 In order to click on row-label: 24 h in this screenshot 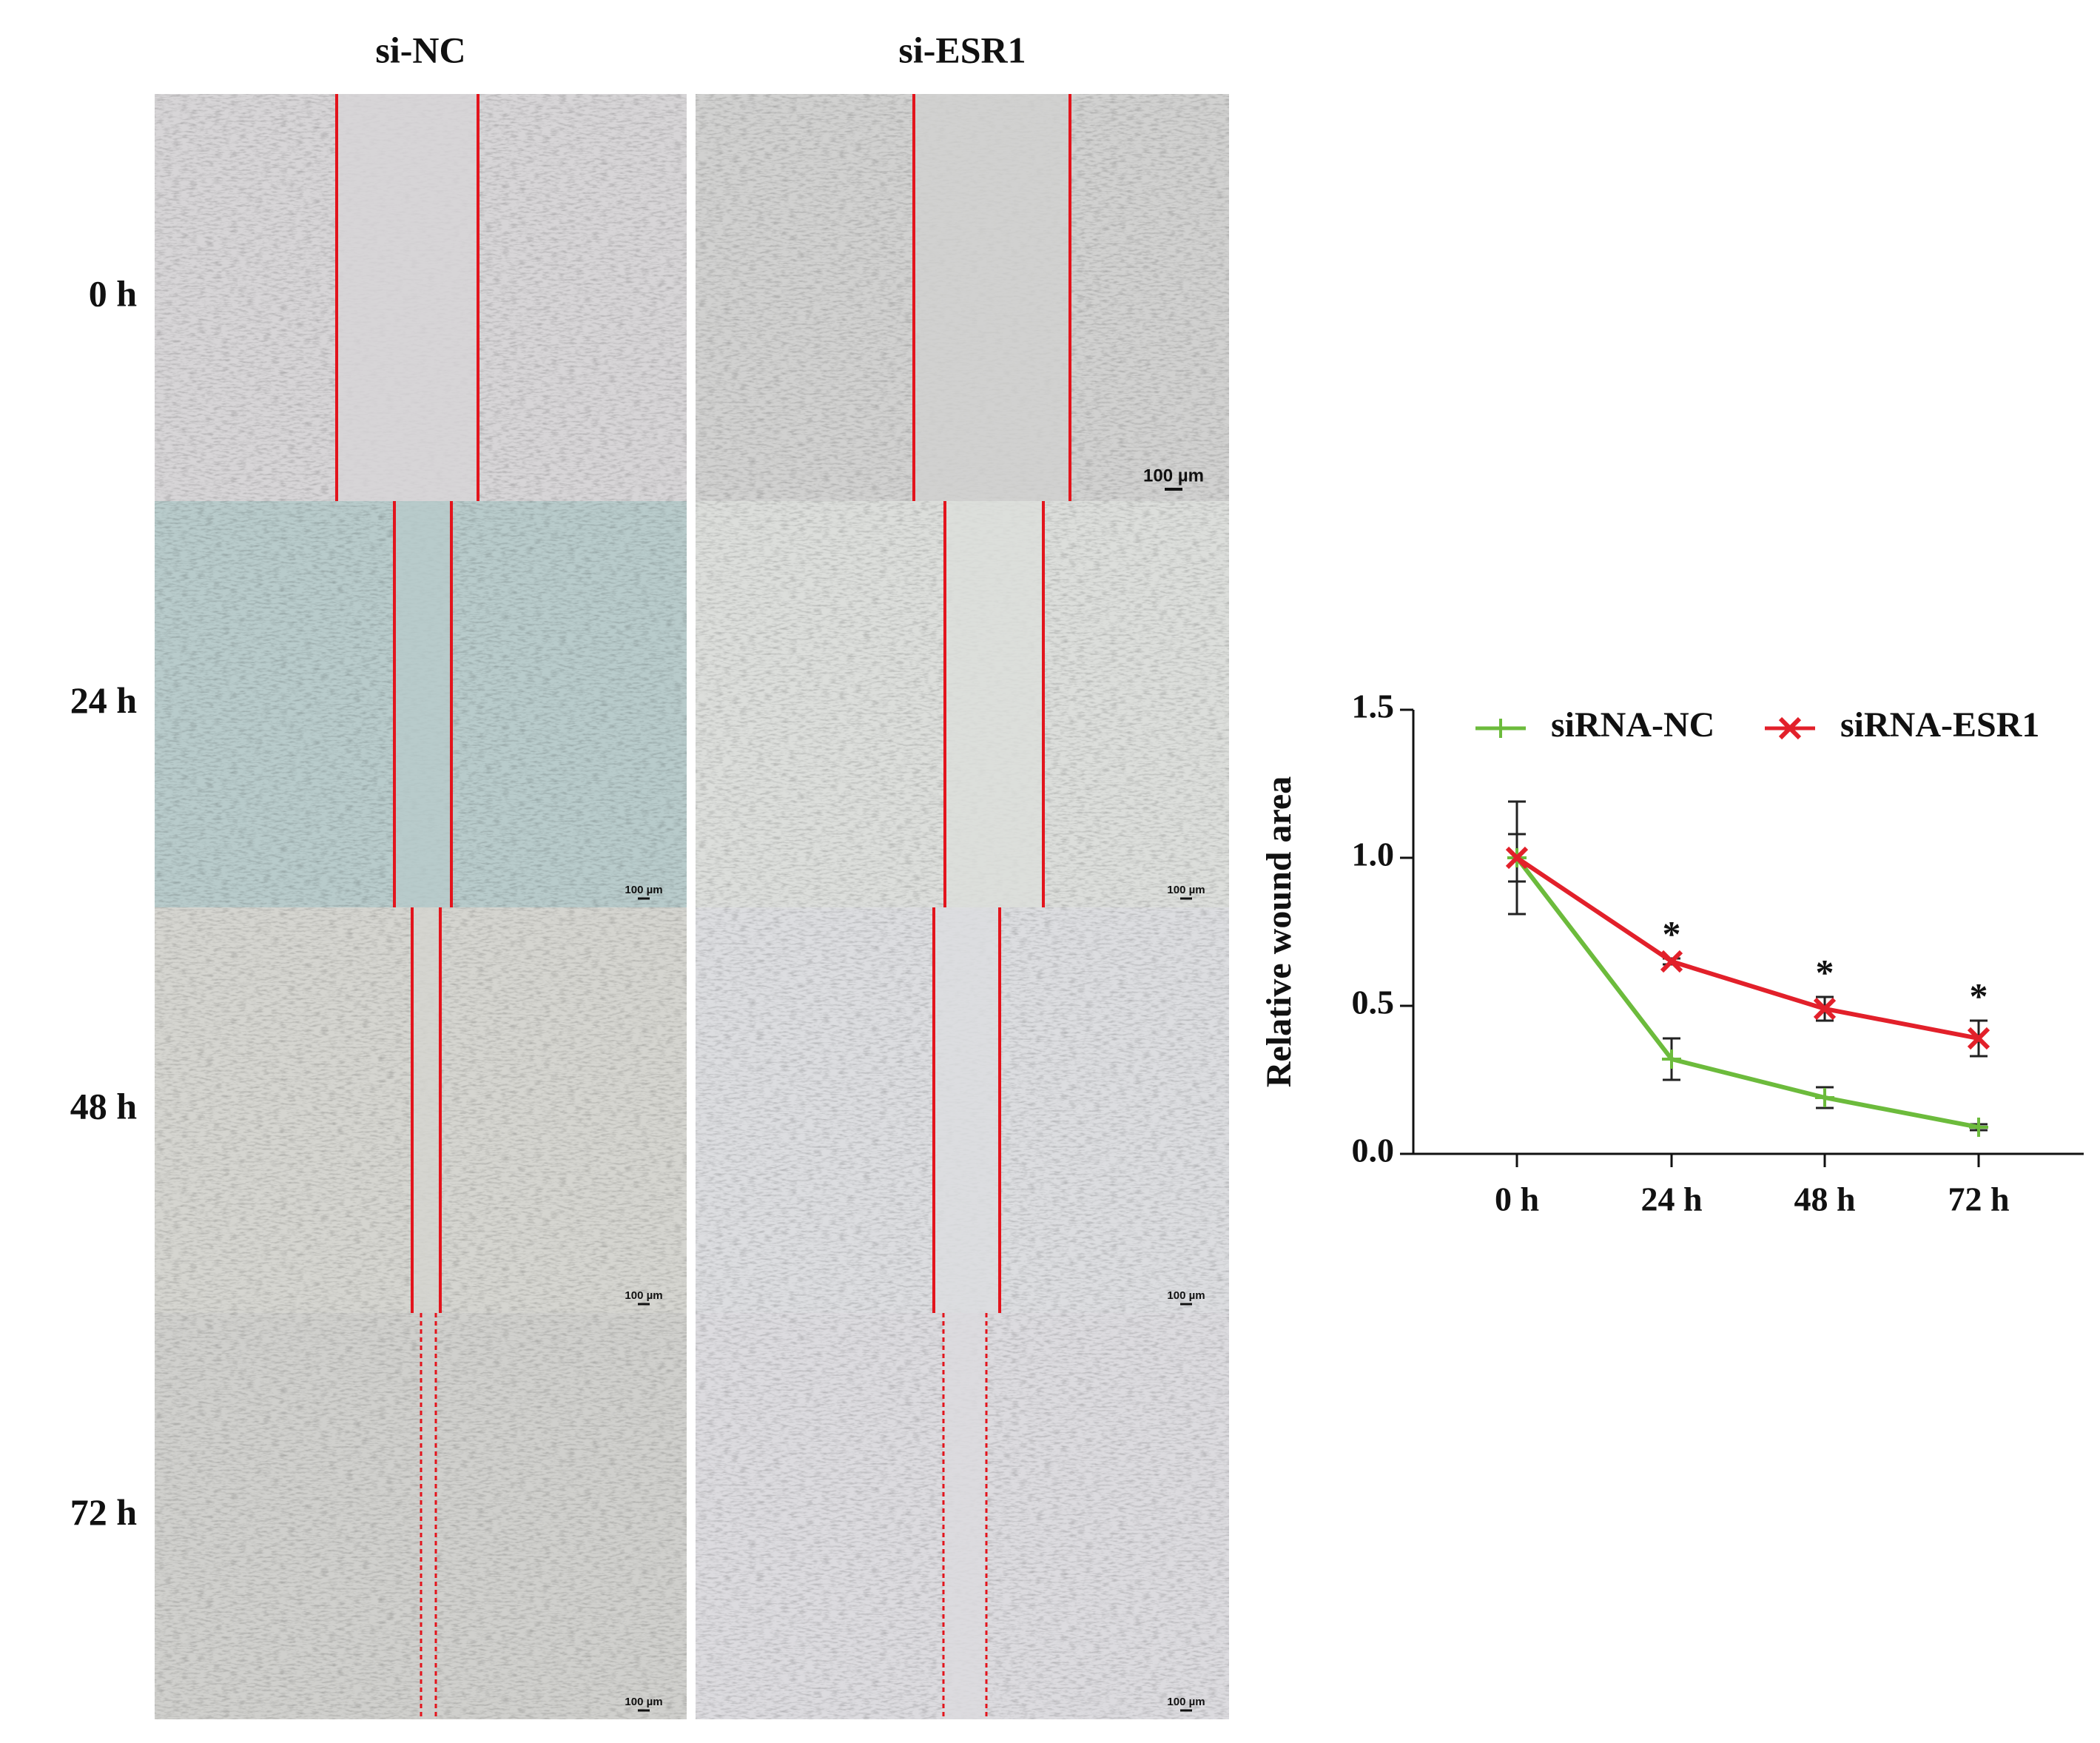, I will do `click(104, 700)`.